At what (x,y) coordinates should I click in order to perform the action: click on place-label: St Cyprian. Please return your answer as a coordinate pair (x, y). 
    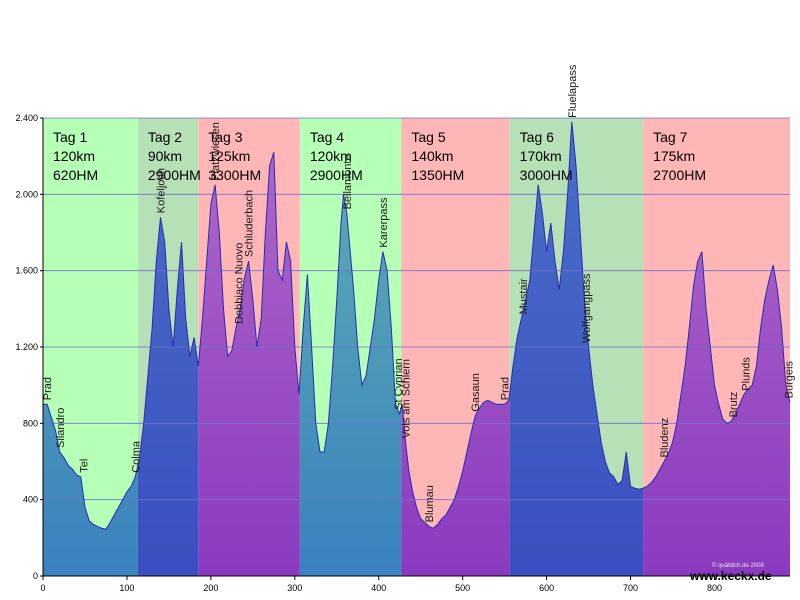
    Looking at the image, I should click on (399, 383).